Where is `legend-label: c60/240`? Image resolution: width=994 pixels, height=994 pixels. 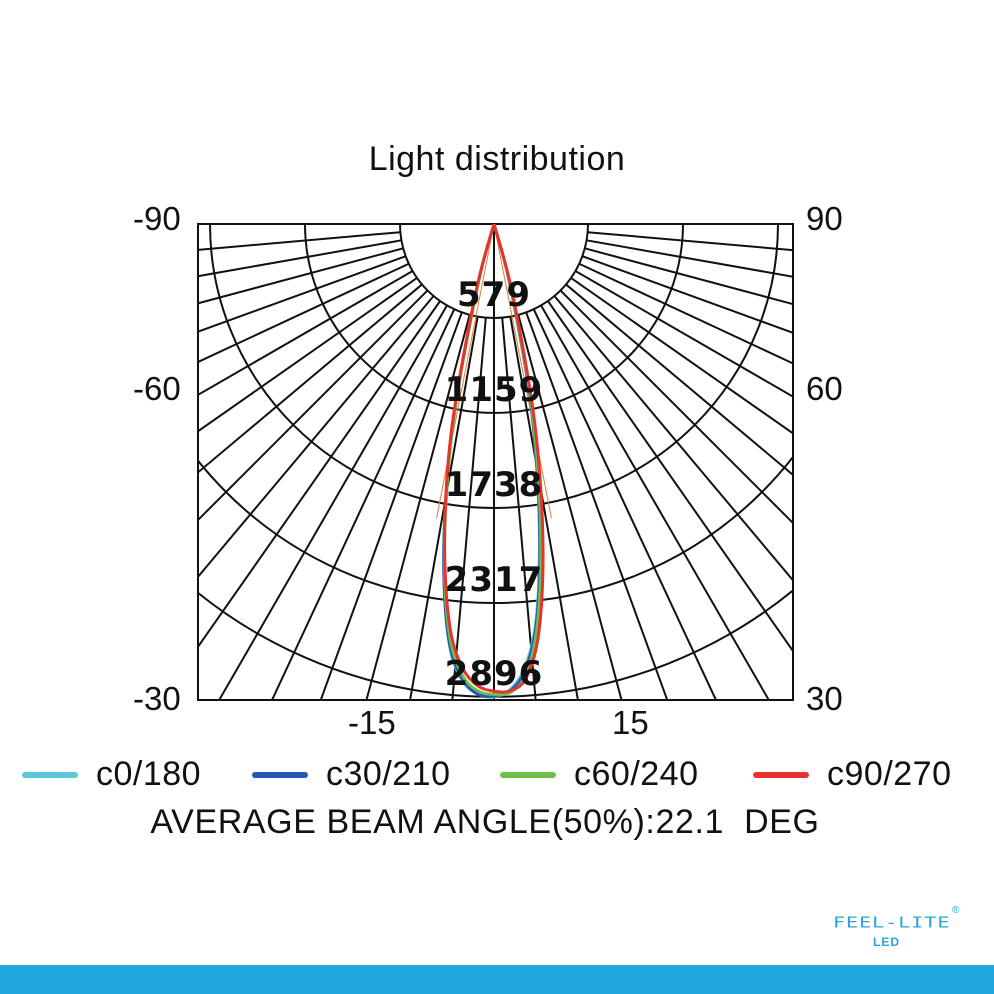
legend-label: c60/240 is located at coordinates (636, 774).